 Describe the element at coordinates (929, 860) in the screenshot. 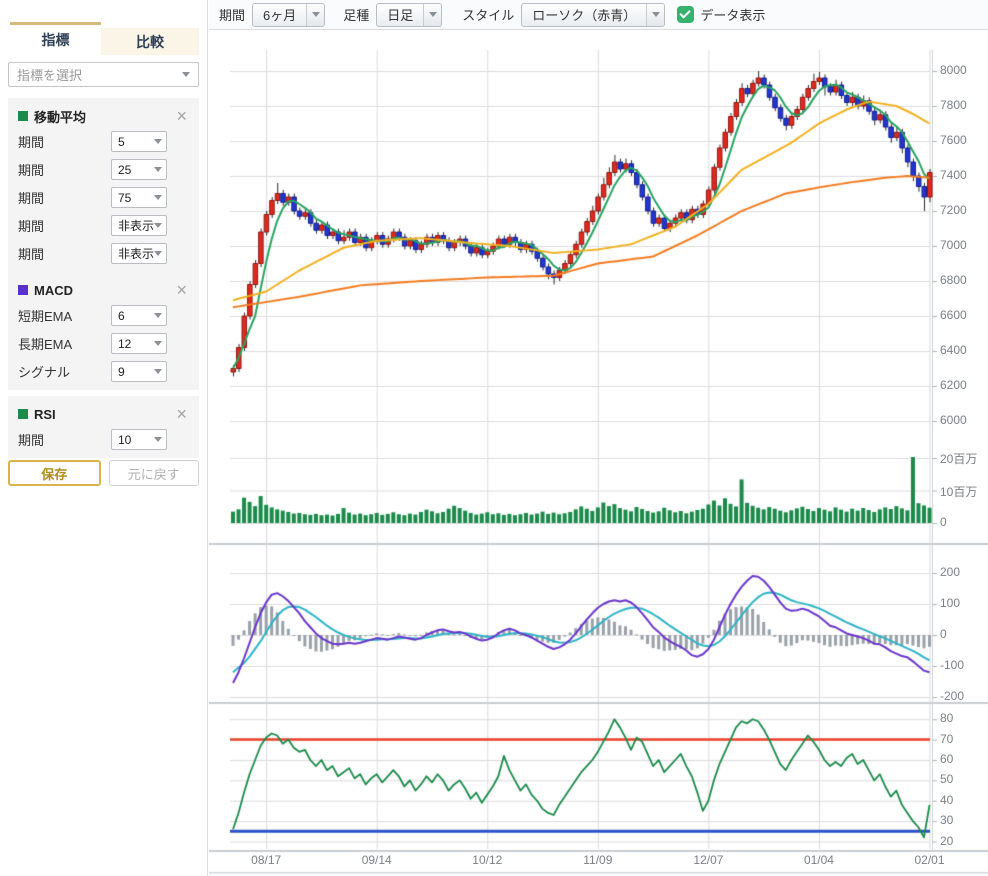

I see `x-axis-label: 02/01` at that location.